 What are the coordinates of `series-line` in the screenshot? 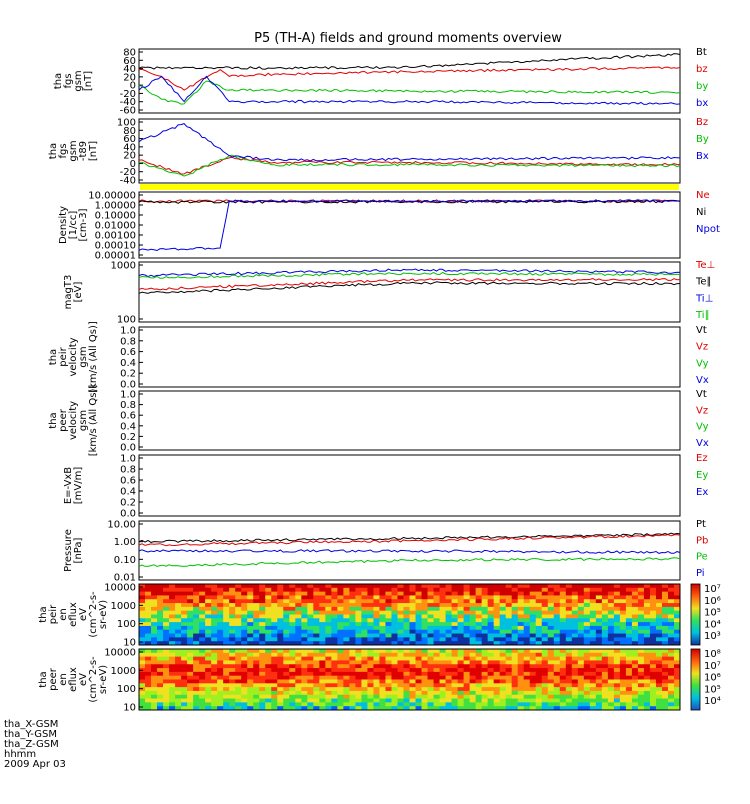 It's located at (409, 165).